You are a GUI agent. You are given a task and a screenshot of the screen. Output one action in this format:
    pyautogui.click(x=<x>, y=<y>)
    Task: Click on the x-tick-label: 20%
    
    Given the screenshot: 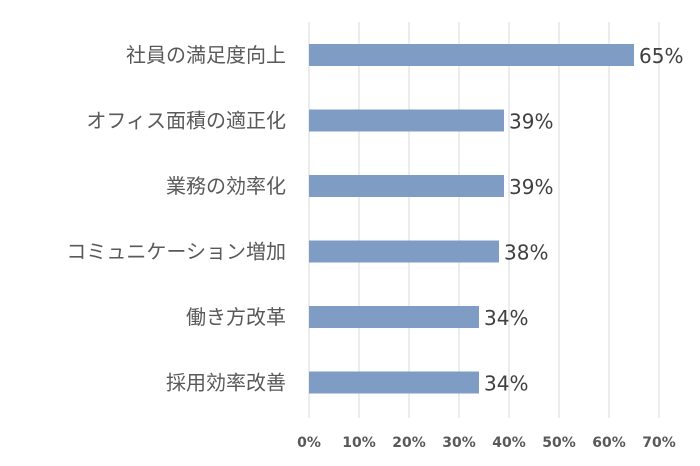 What is the action you would take?
    pyautogui.click(x=409, y=443)
    